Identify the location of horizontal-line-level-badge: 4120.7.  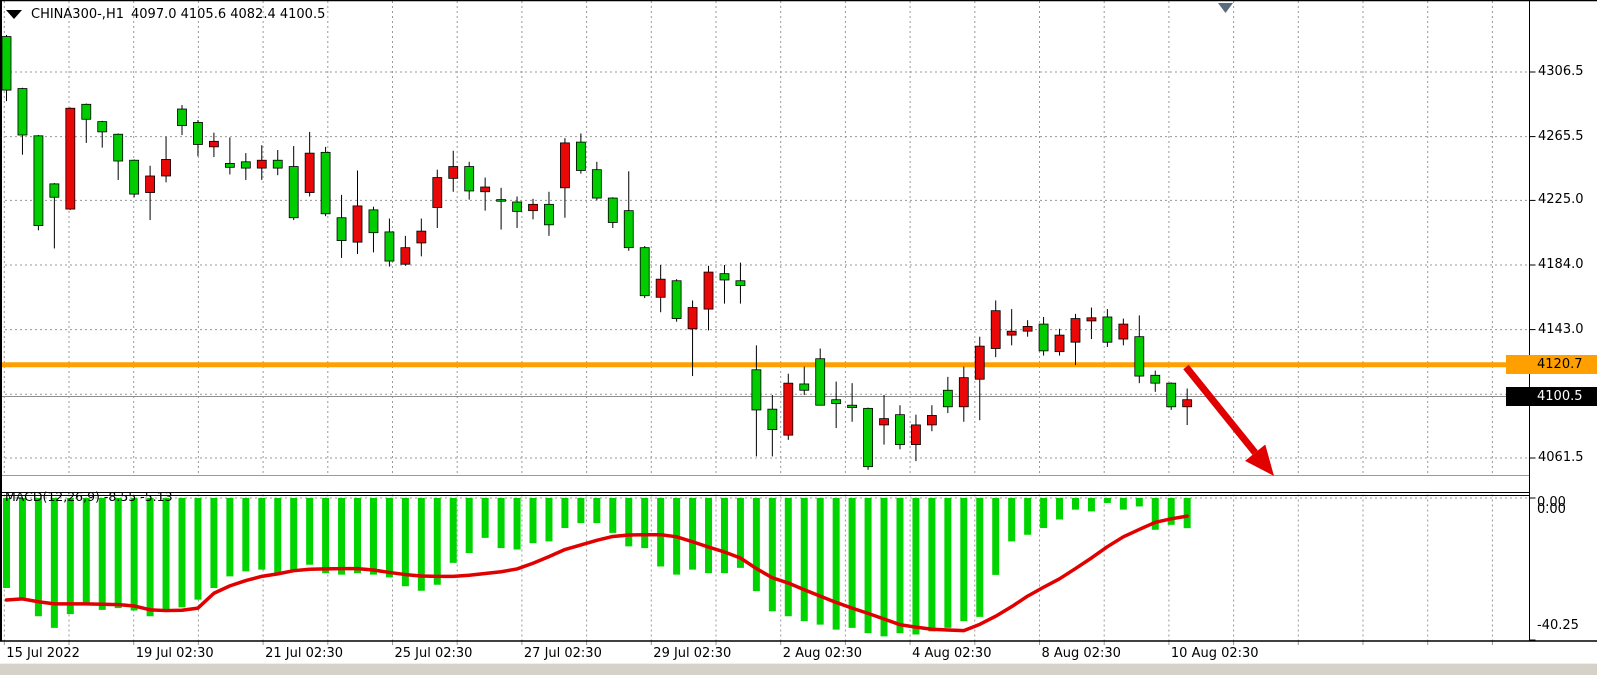
(1551, 365).